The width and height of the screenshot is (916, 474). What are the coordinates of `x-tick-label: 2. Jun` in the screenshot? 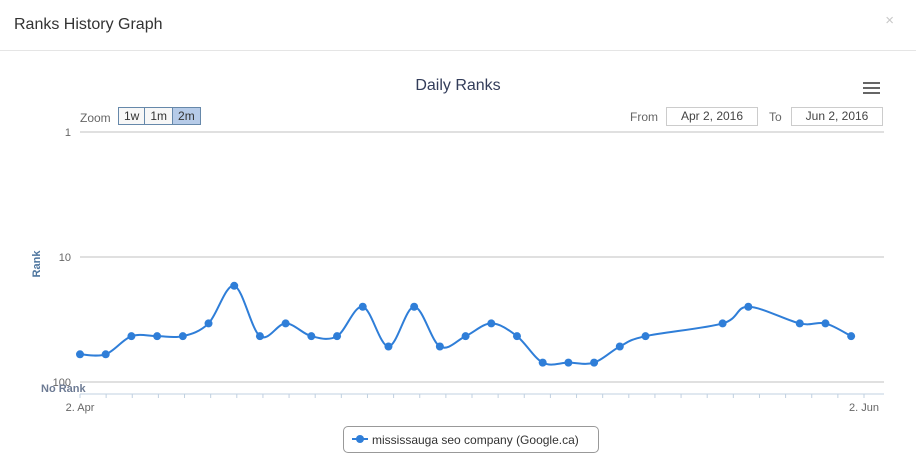 It's located at (864, 408).